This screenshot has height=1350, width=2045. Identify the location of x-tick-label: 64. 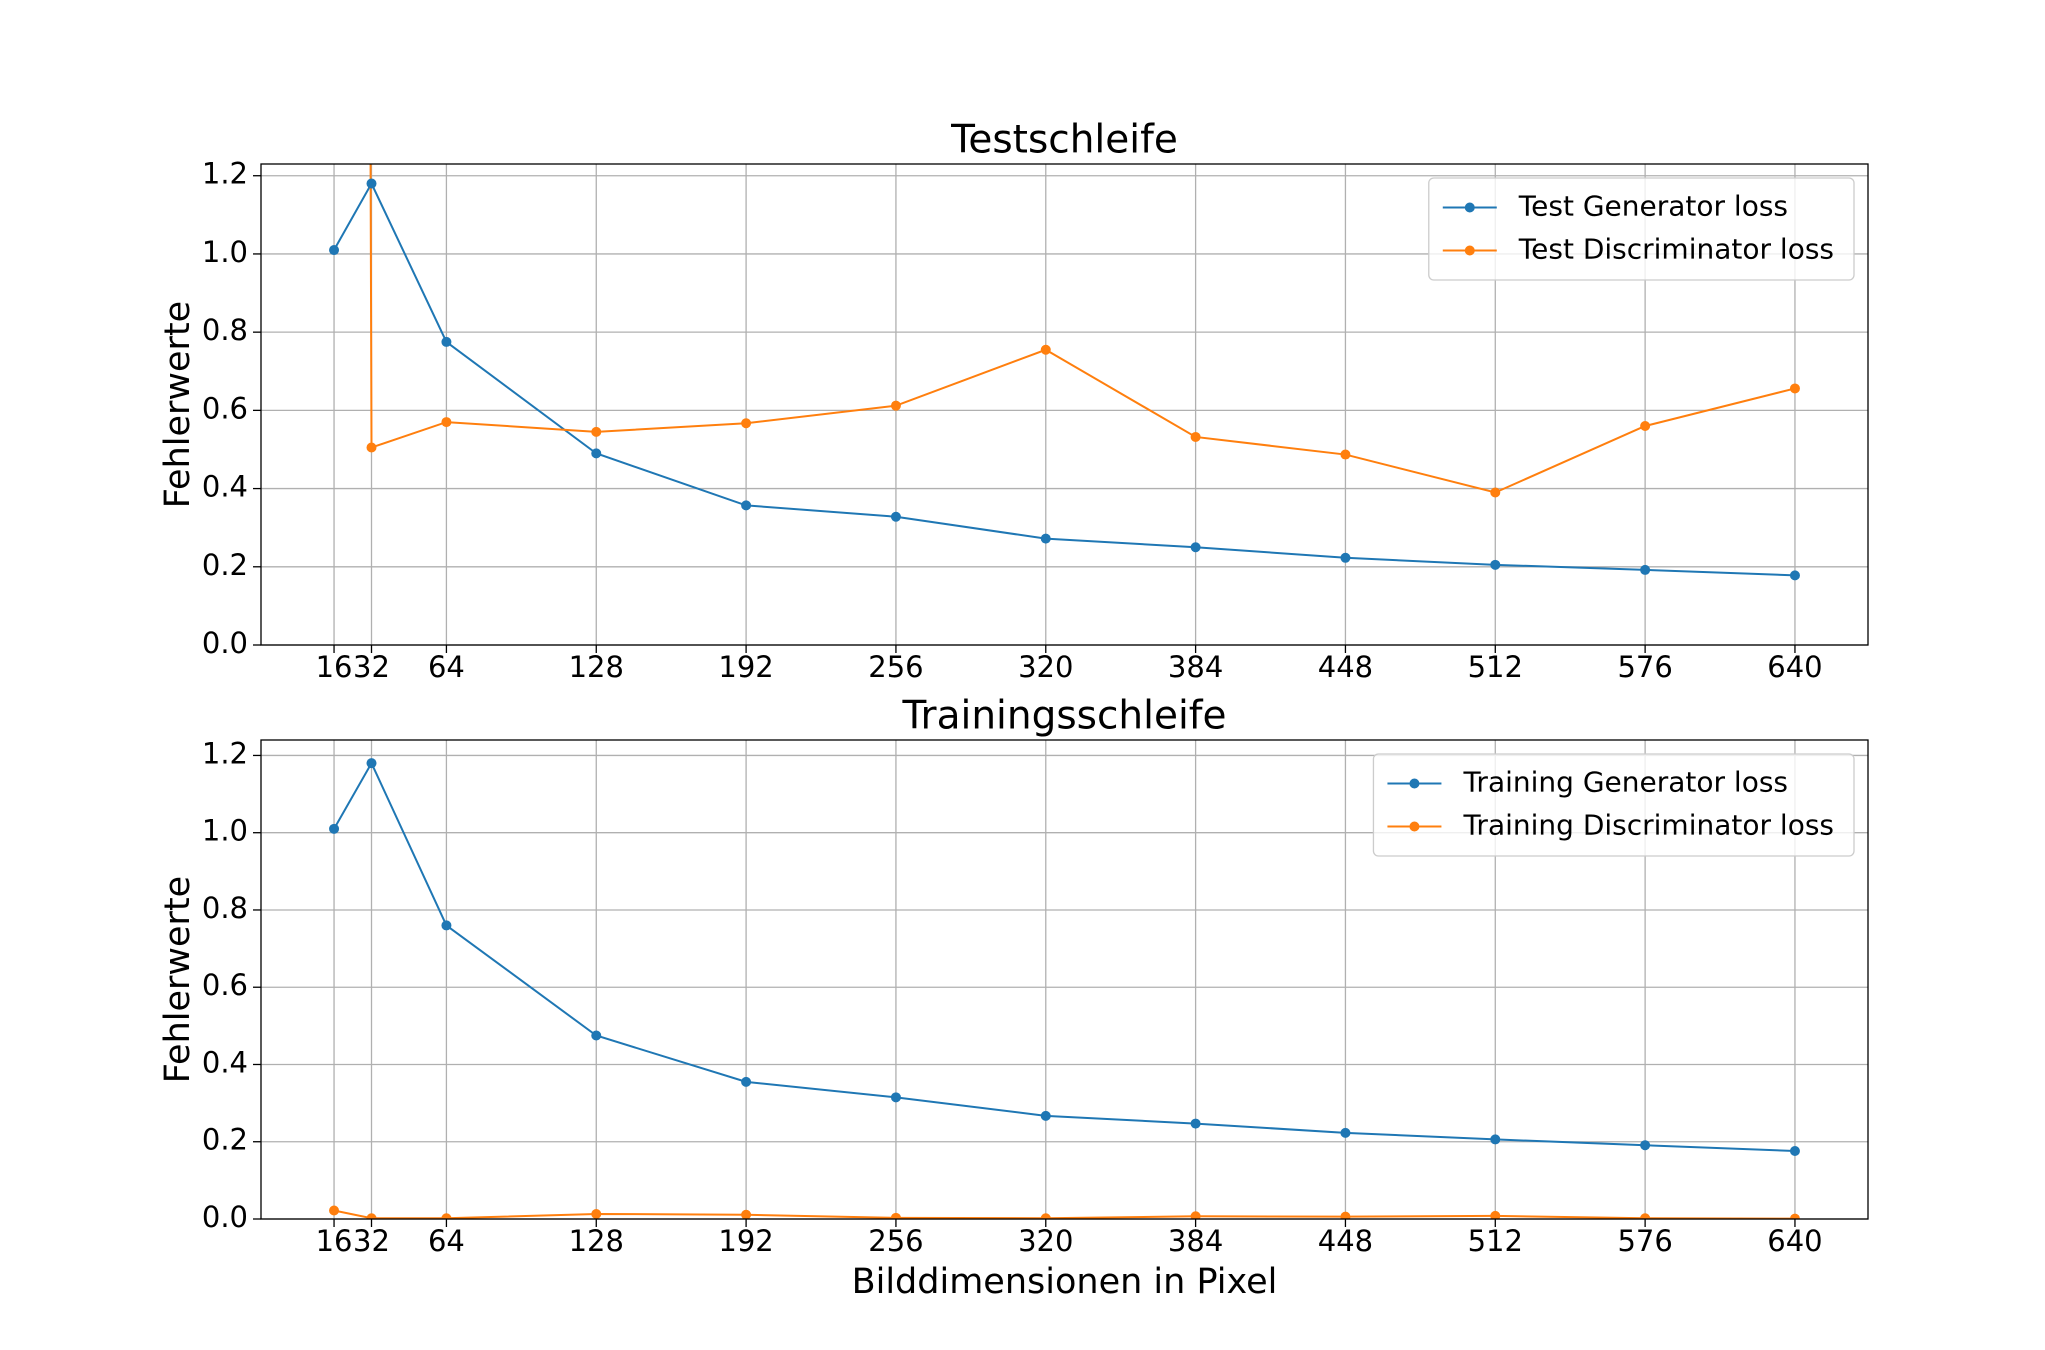
(446, 1241).